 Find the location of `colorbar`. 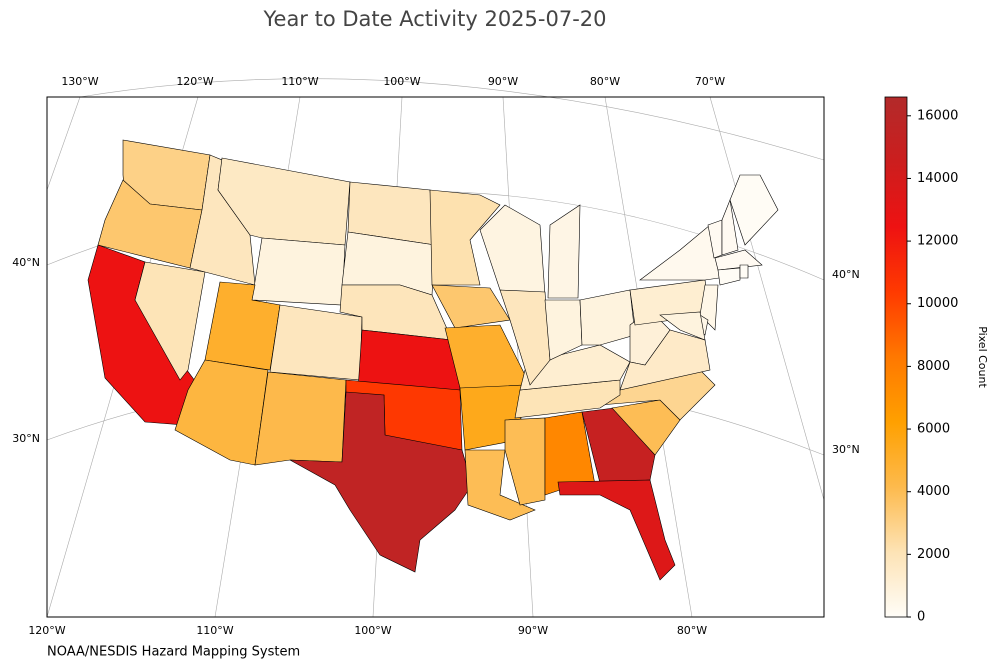

colorbar is located at coordinates (896, 357).